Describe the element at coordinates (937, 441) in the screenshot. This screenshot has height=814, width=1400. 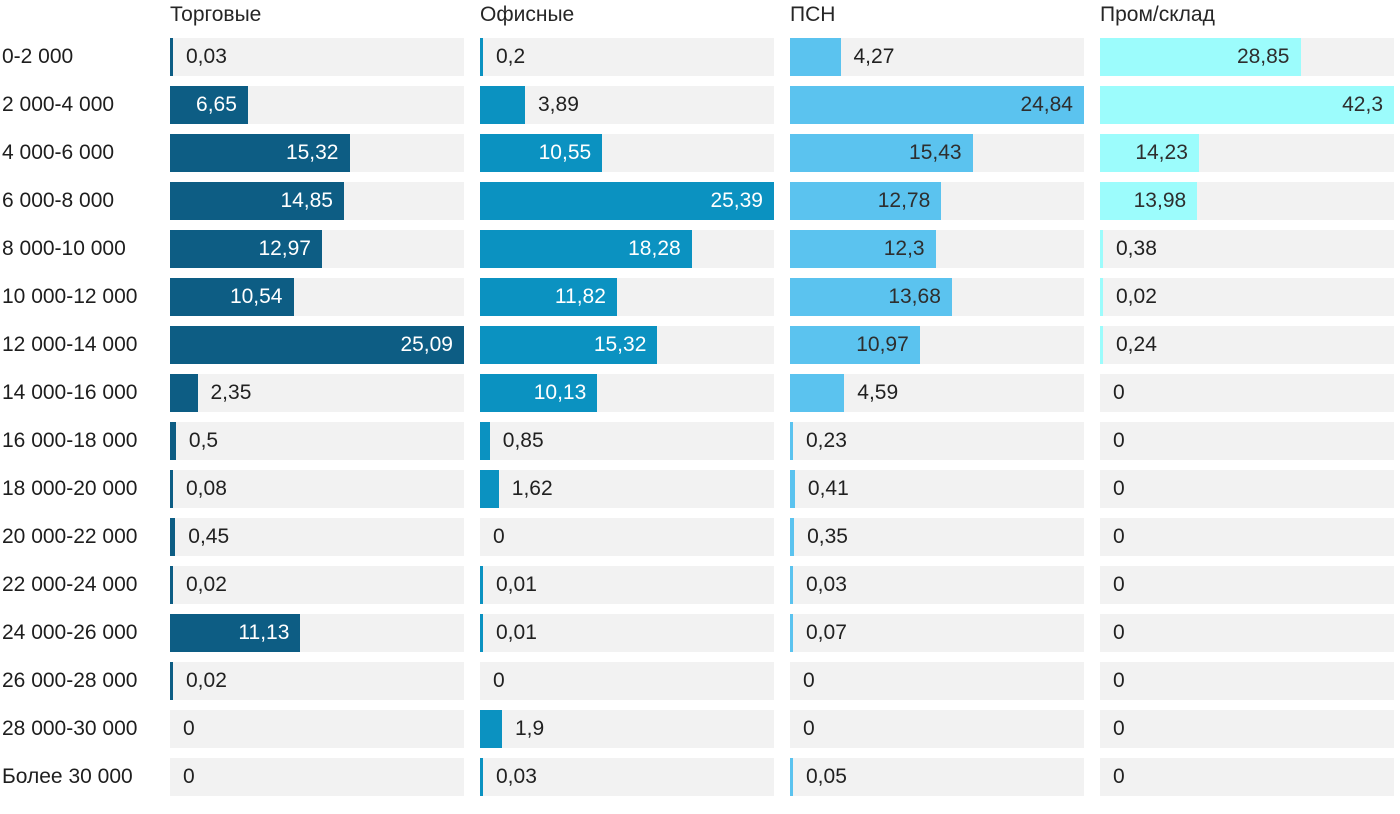
I see `bar-cell: 0,23` at that location.